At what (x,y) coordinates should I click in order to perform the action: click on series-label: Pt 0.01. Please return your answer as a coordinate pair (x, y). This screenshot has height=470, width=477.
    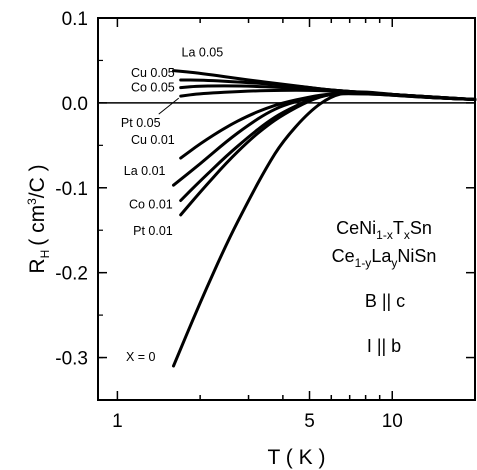
    Looking at the image, I should click on (153, 231).